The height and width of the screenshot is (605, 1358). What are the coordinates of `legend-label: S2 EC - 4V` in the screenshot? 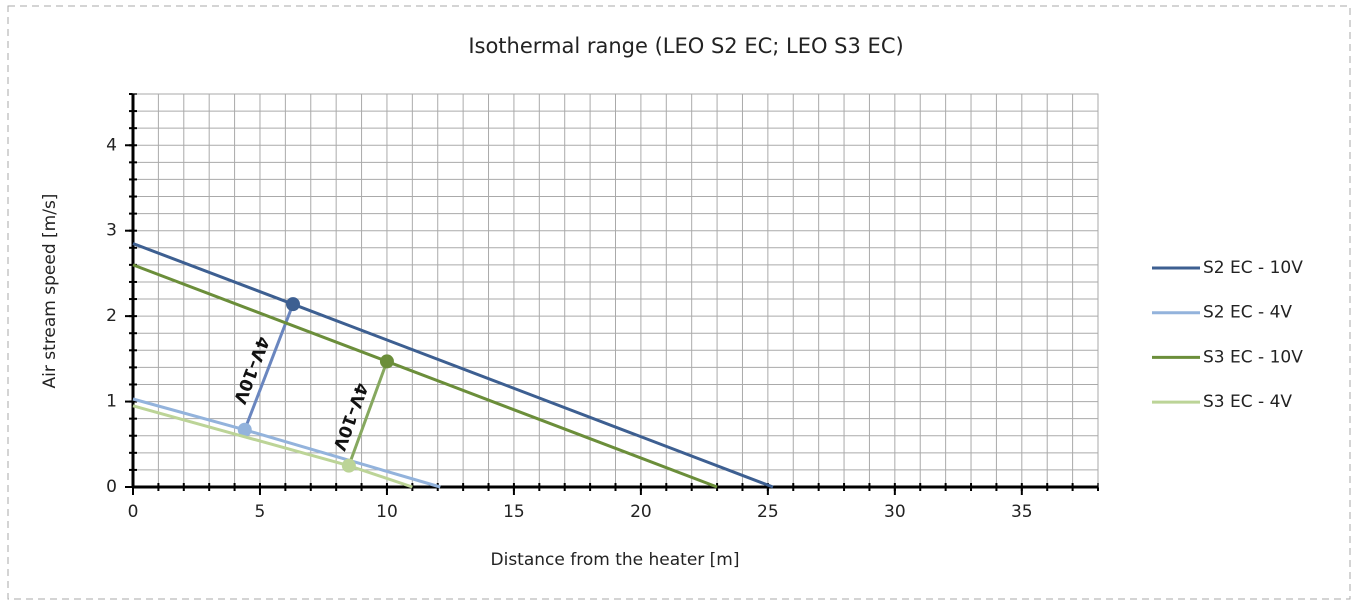 It's located at (1247, 313).